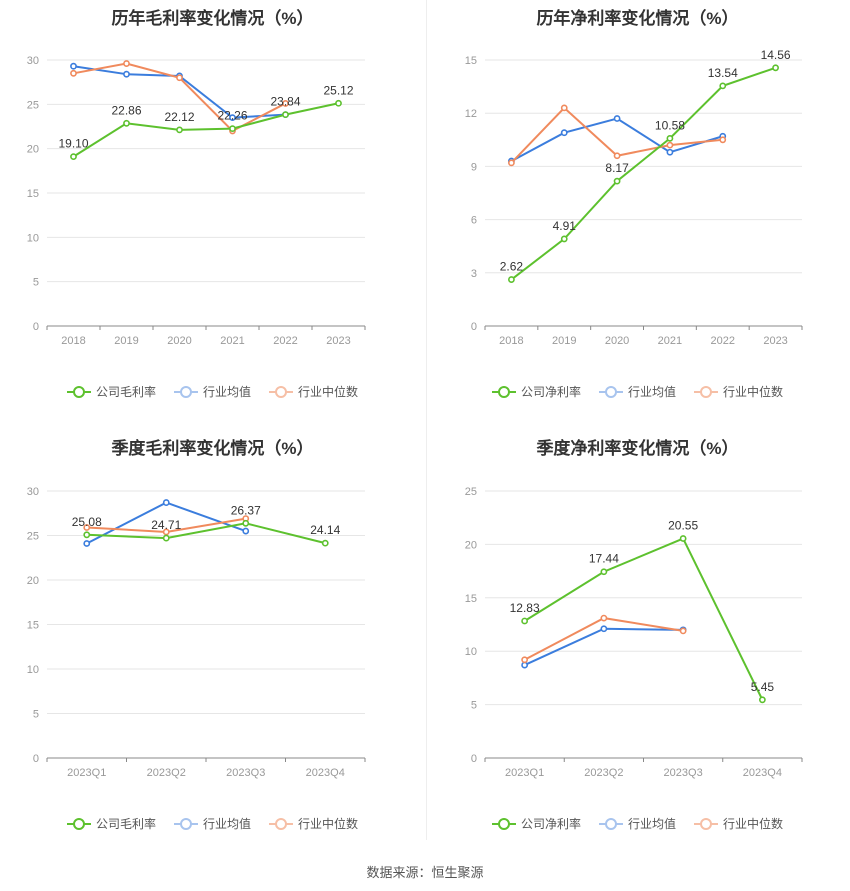  What do you see at coordinates (775, 341) in the screenshot?
I see `x-tick-label: 2023` at bounding box center [775, 341].